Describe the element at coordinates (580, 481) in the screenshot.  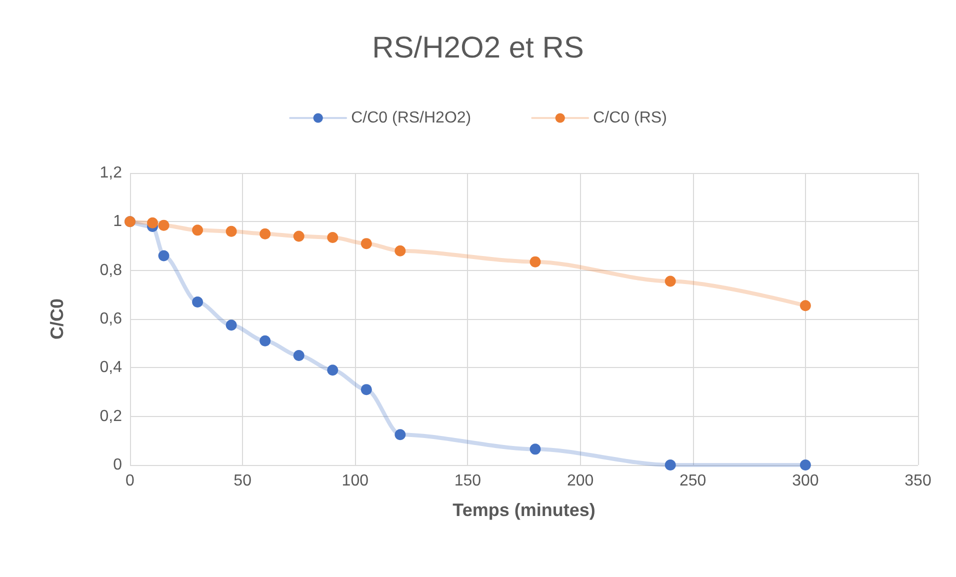
I see `x-tick-label: 200` at that location.